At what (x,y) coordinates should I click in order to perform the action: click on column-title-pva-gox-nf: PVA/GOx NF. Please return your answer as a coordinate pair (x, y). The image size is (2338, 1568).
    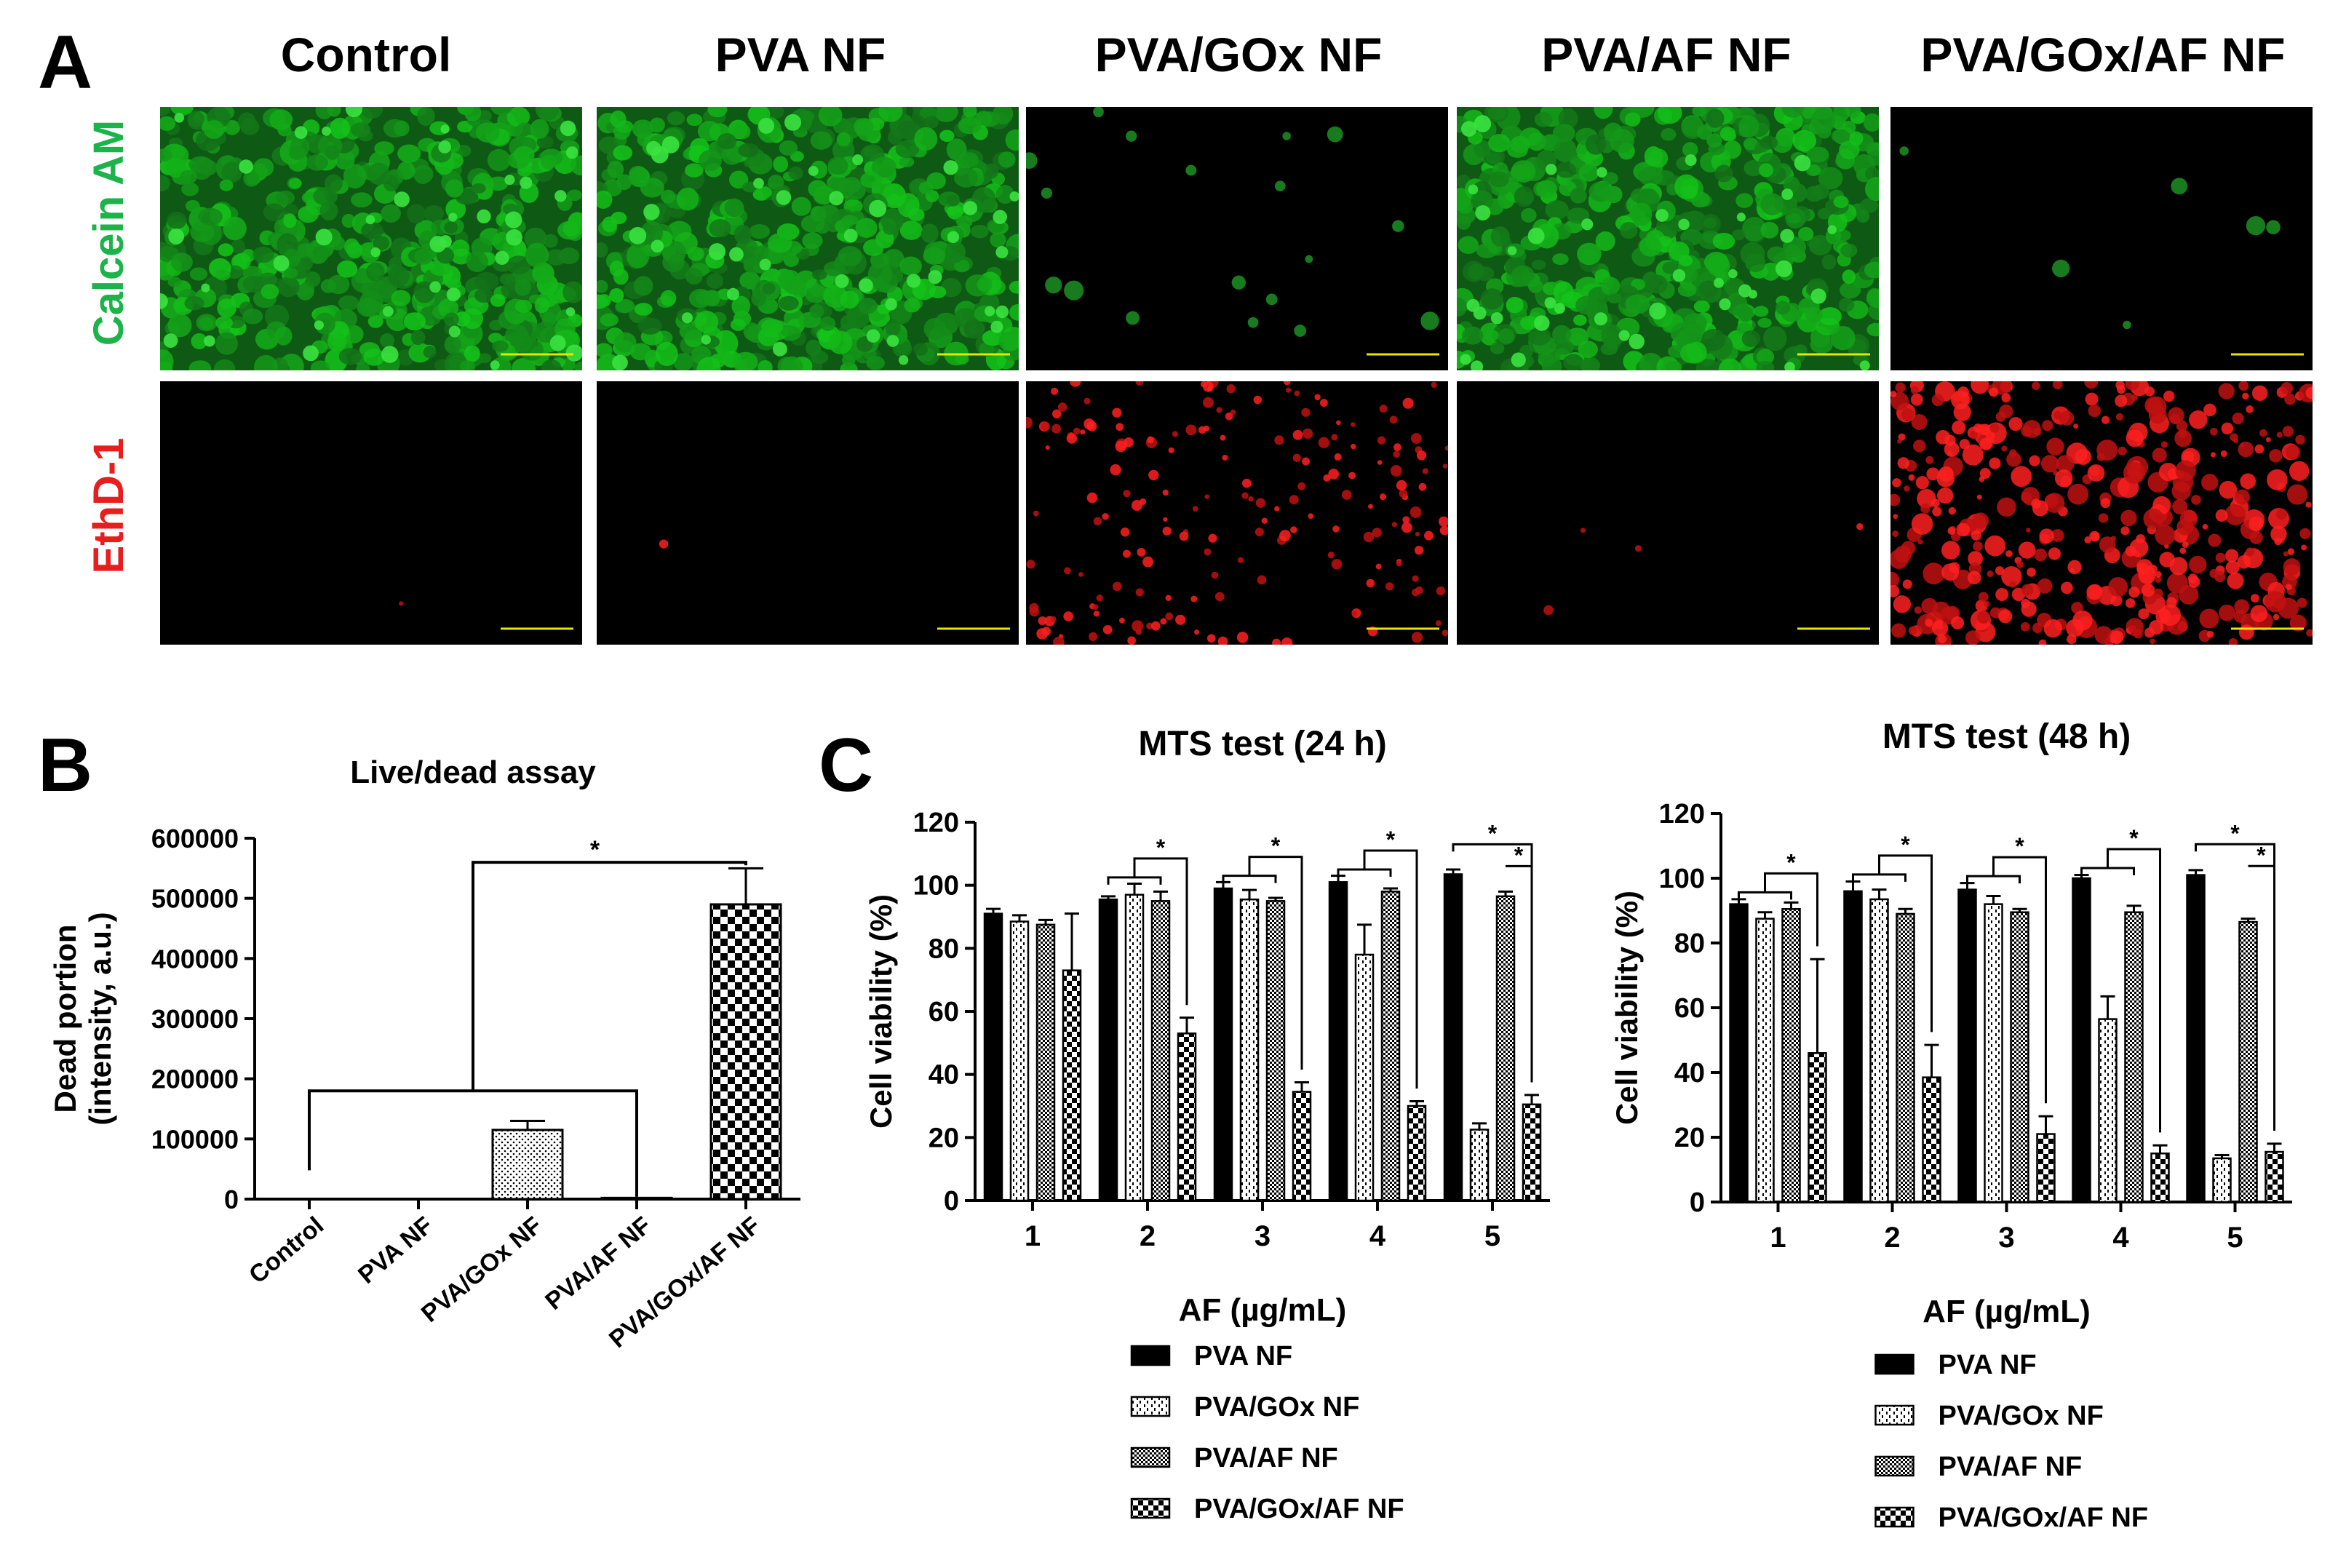
    Looking at the image, I should click on (1238, 54).